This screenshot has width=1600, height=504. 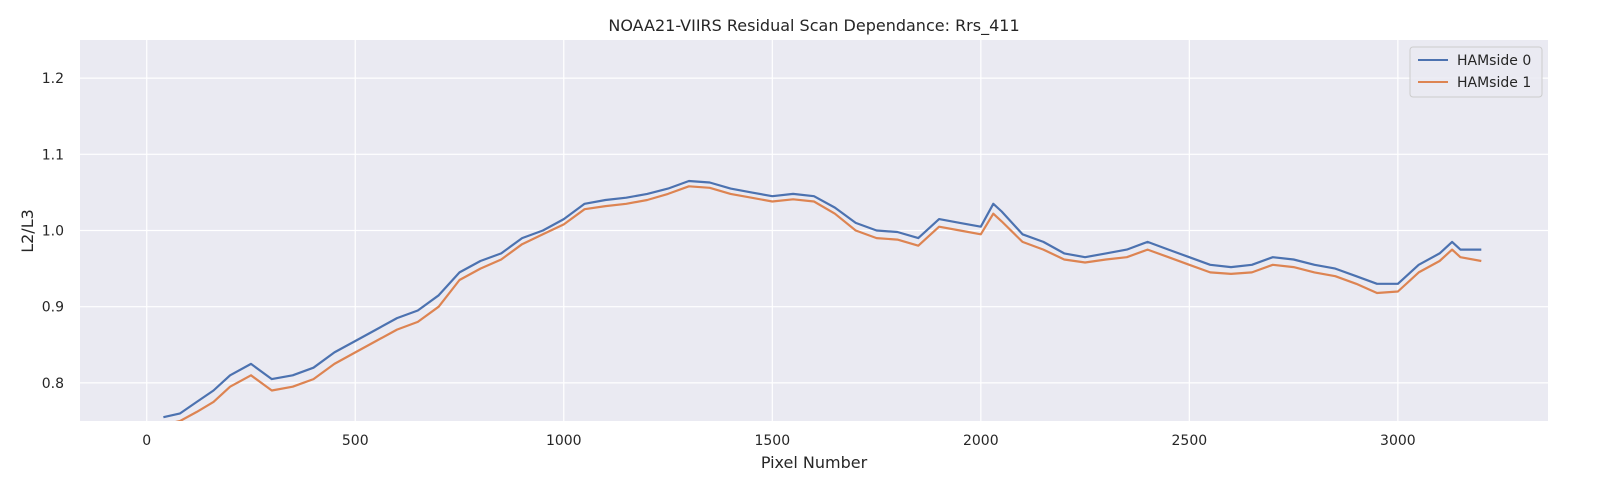 I want to click on x-tick-label: 1000, so click(x=564, y=441).